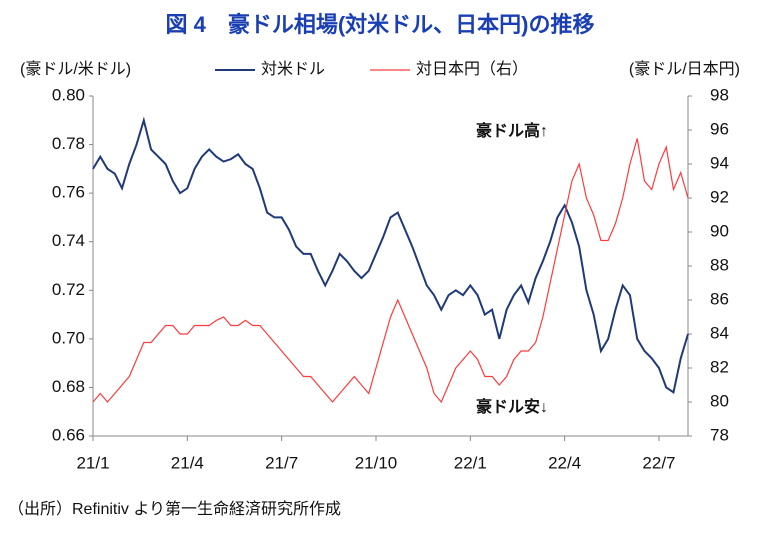 The image size is (761, 534). What do you see at coordinates (719, 196) in the screenshot?
I see `y2-tick-label: 92` at bounding box center [719, 196].